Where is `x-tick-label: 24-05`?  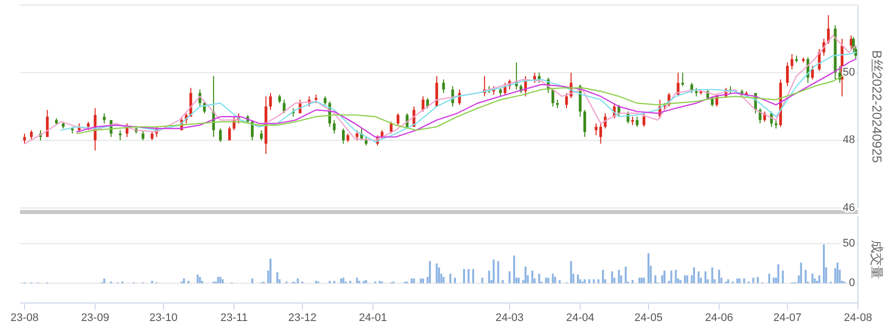
x-tick-label: 24-05 is located at coordinates (648, 318).